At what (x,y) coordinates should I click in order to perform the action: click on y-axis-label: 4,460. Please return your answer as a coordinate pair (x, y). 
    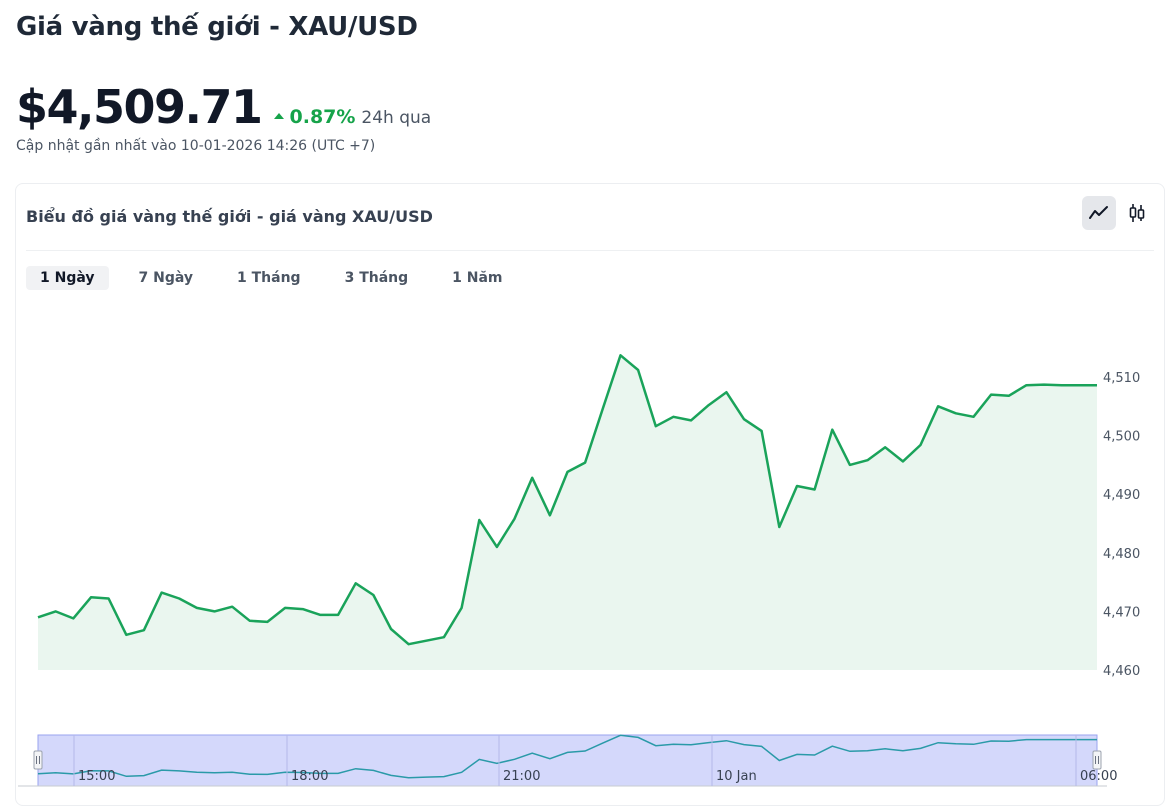
    Looking at the image, I should click on (1121, 671).